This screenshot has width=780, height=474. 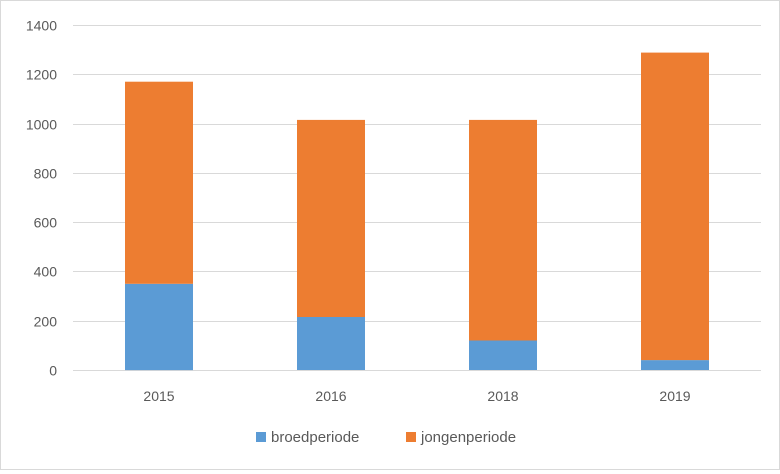 What do you see at coordinates (46, 174) in the screenshot?
I see `y-tick-label: 800` at bounding box center [46, 174].